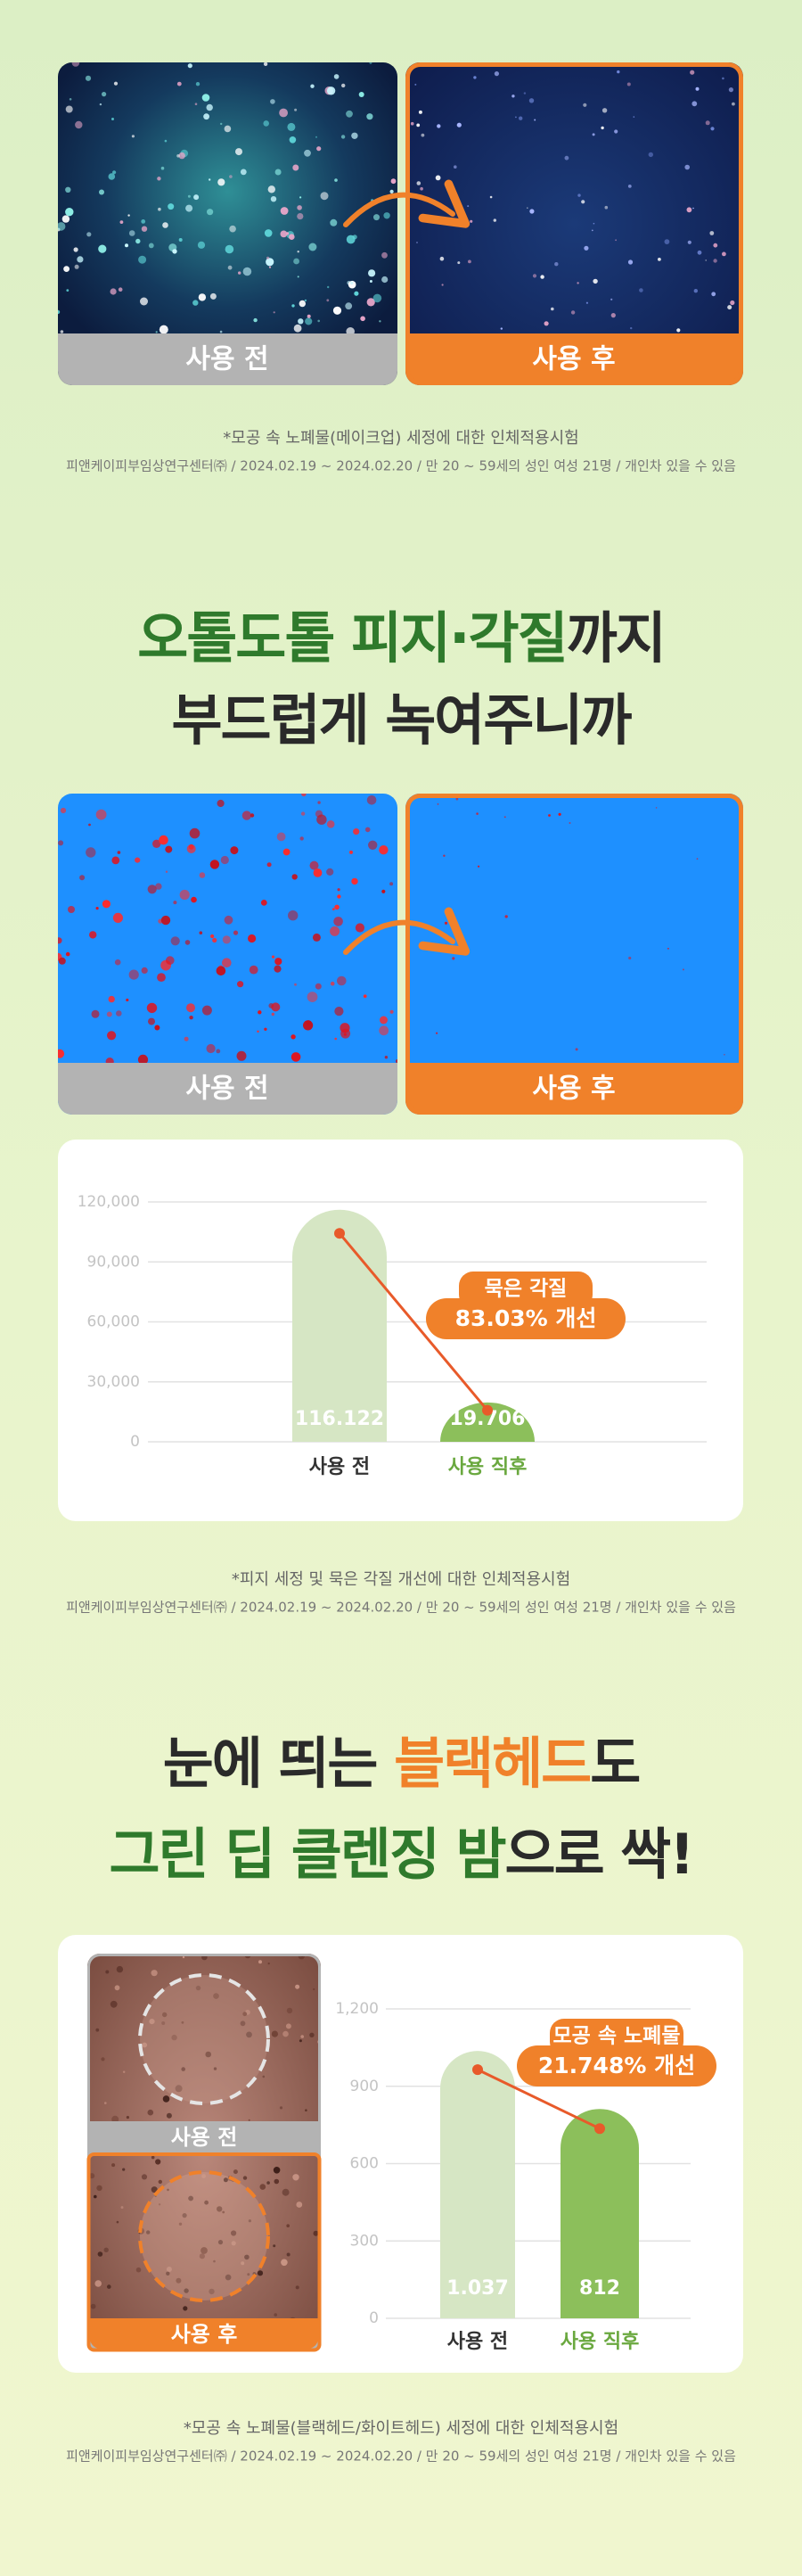  What do you see at coordinates (109, 1202) in the screenshot?
I see `y-tick-label: 120,000` at bounding box center [109, 1202].